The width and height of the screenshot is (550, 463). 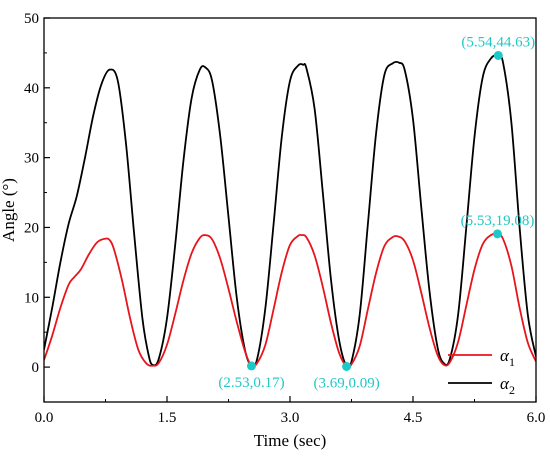 What do you see at coordinates (290, 440) in the screenshot?
I see `x-axis-title: Time (sec)` at bounding box center [290, 440].